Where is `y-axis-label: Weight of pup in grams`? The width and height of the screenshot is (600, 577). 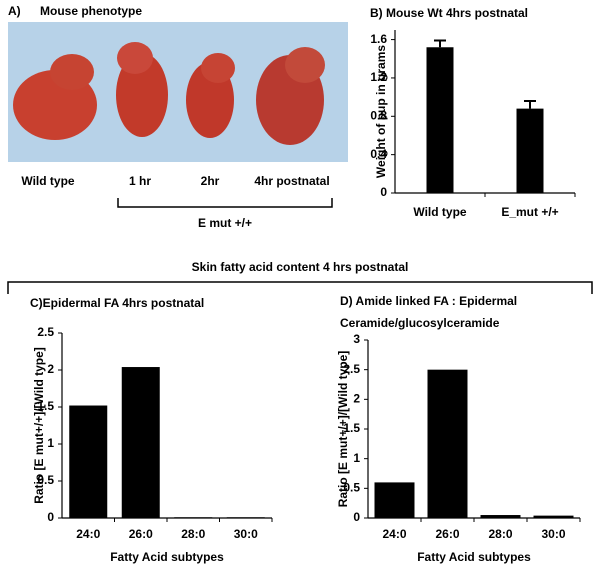 y-axis-label: Weight of pup in grams is located at coordinates (381, 111).